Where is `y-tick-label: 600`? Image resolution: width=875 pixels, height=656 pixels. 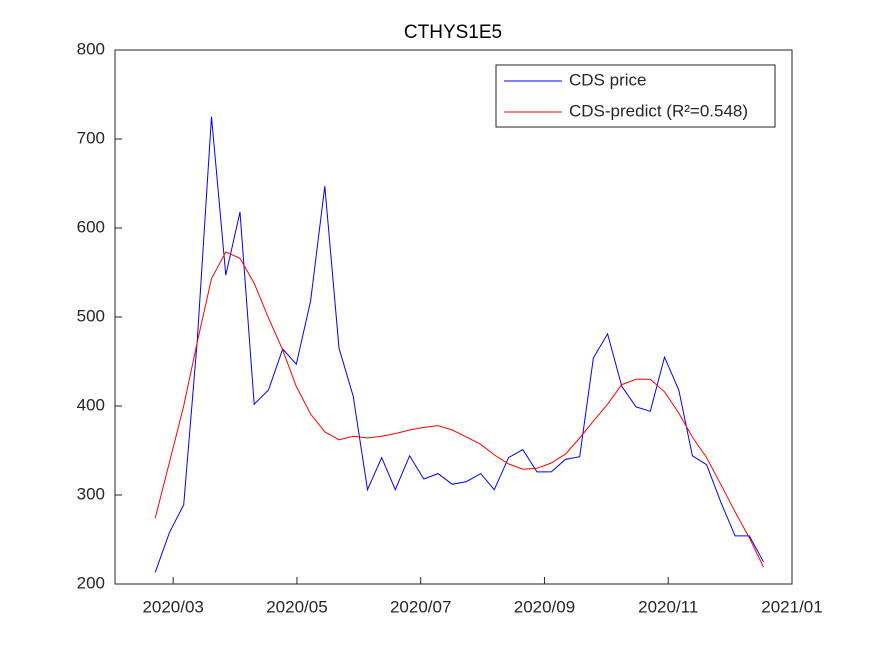
y-tick-label: 600 is located at coordinates (91, 226).